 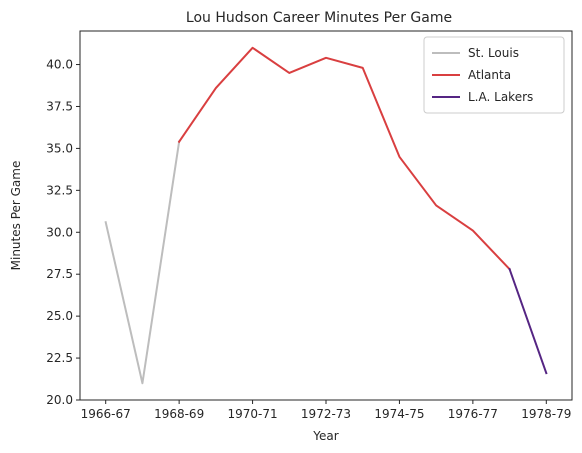 What do you see at coordinates (319, 18) in the screenshot?
I see `chart-title: Lou Hudson Career Minutes Per Game` at bounding box center [319, 18].